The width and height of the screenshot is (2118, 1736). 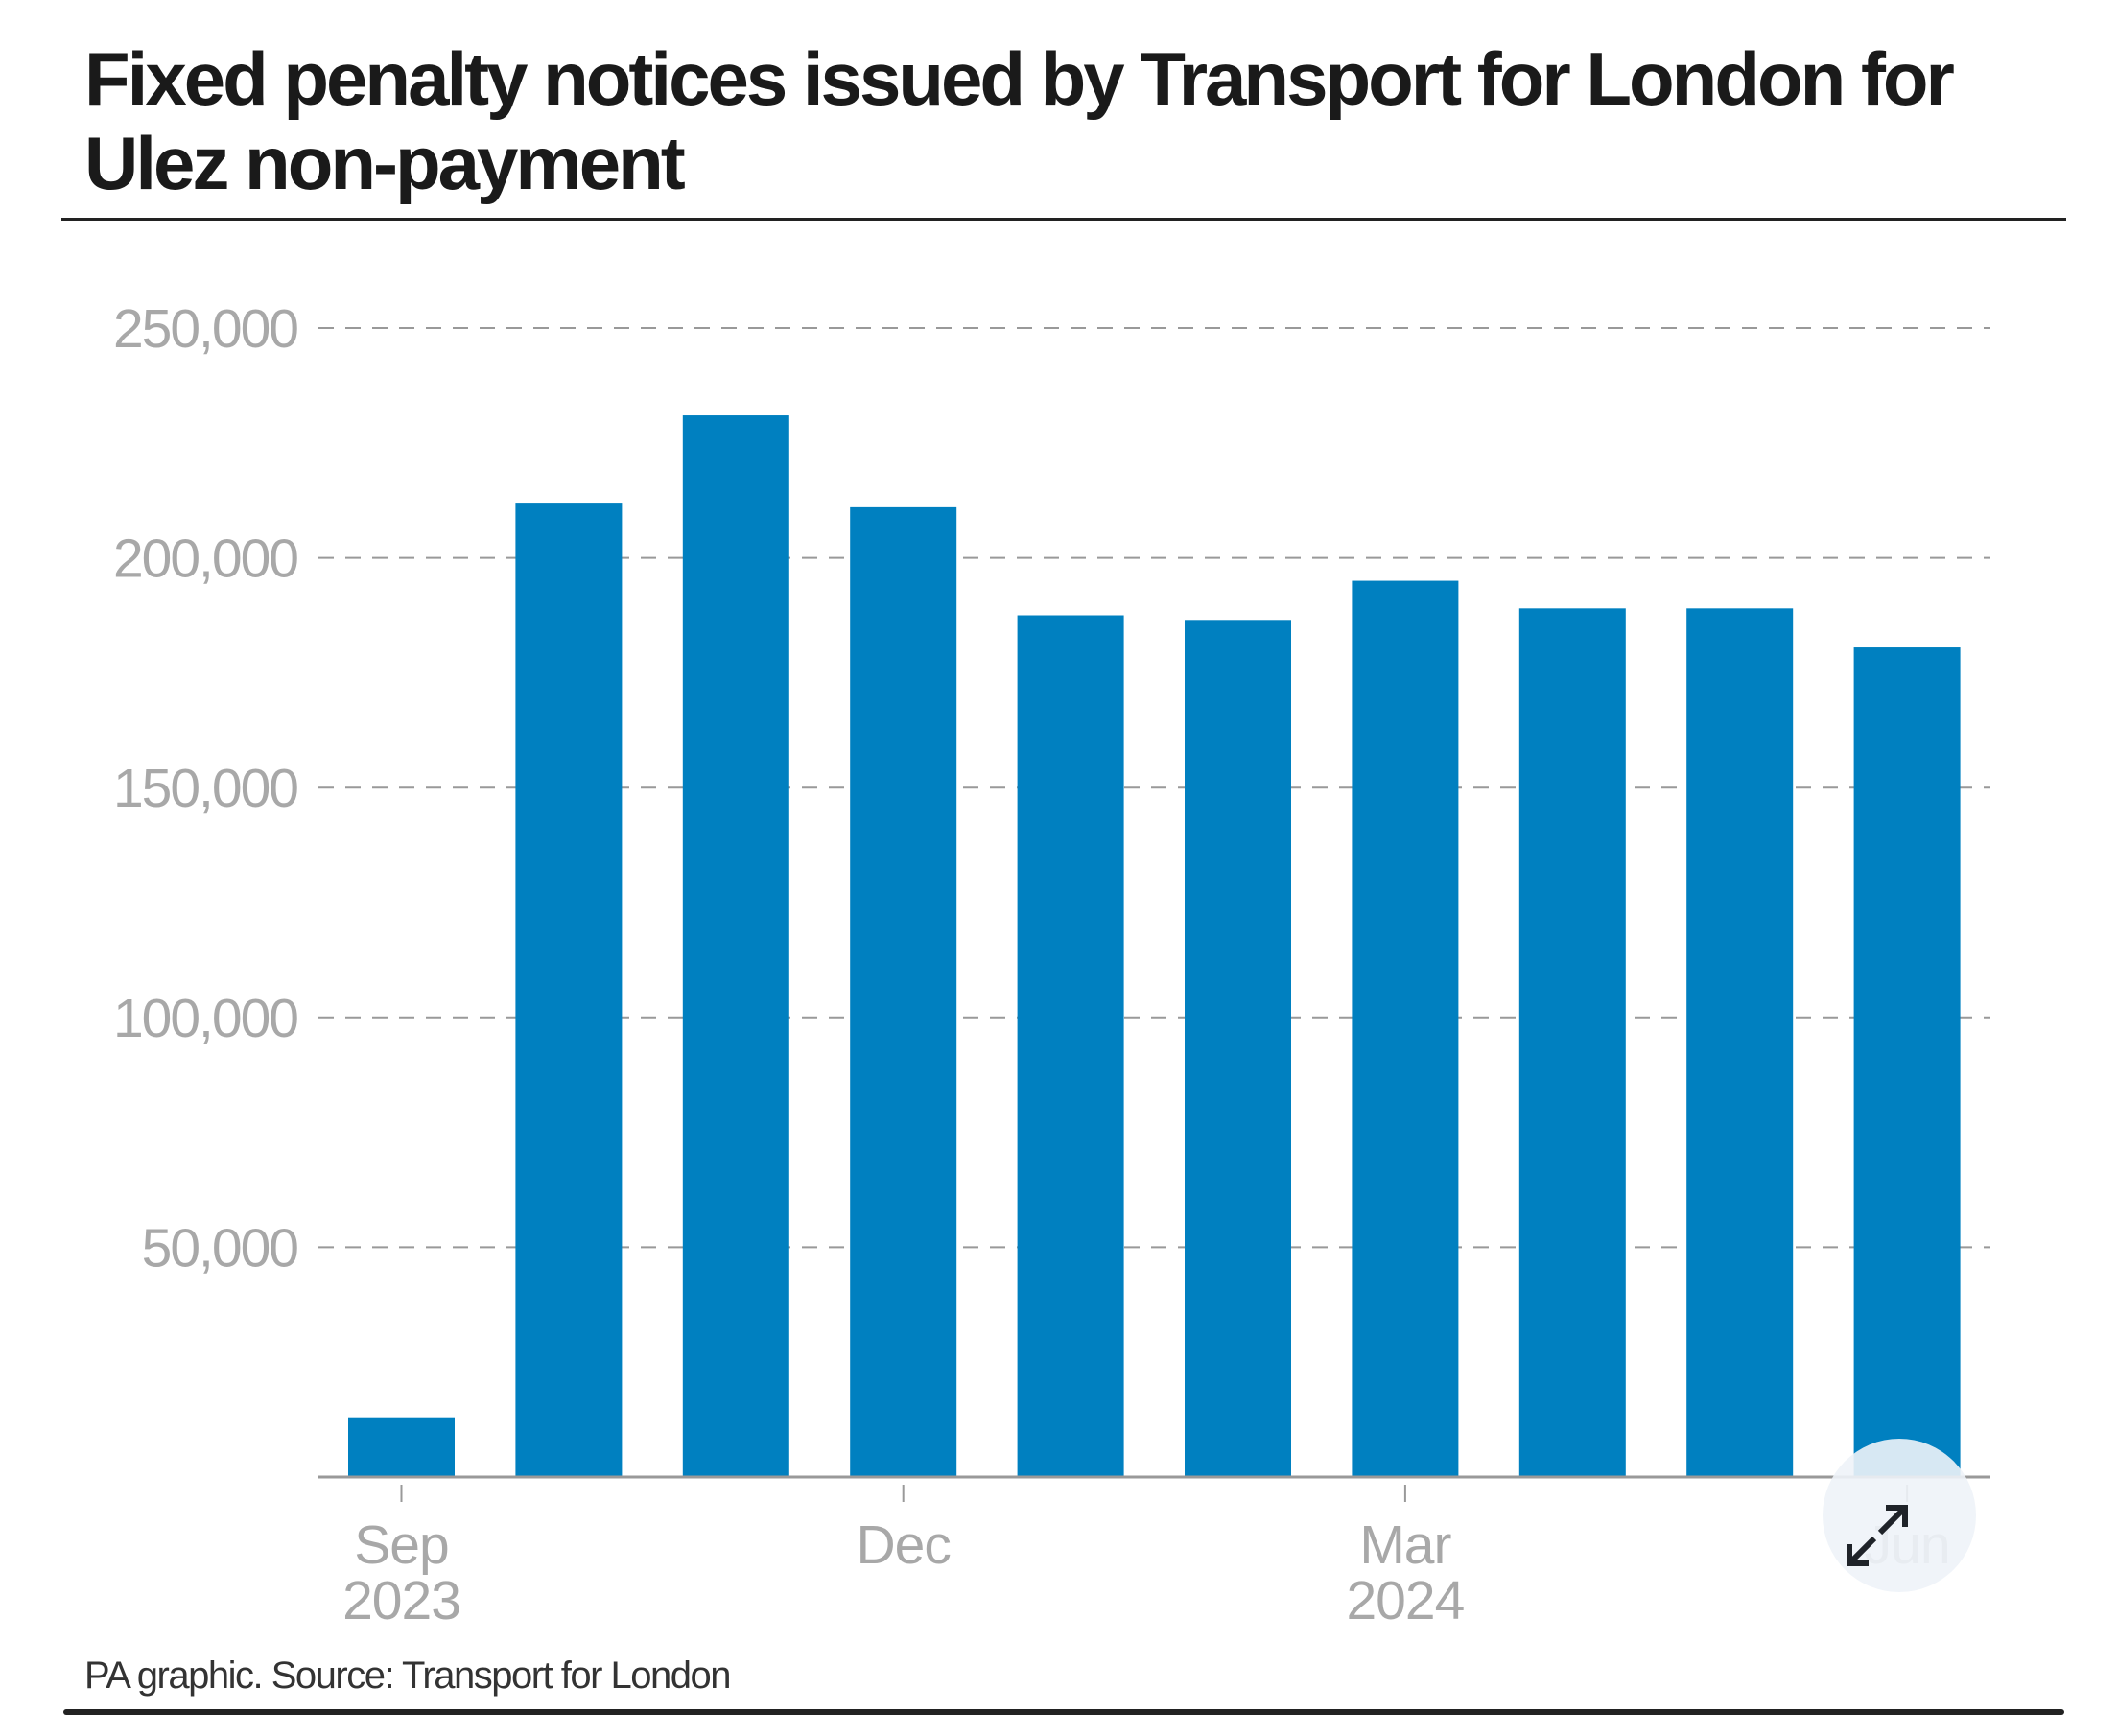 What do you see at coordinates (569, 990) in the screenshot?
I see `bar-oct-2023` at bounding box center [569, 990].